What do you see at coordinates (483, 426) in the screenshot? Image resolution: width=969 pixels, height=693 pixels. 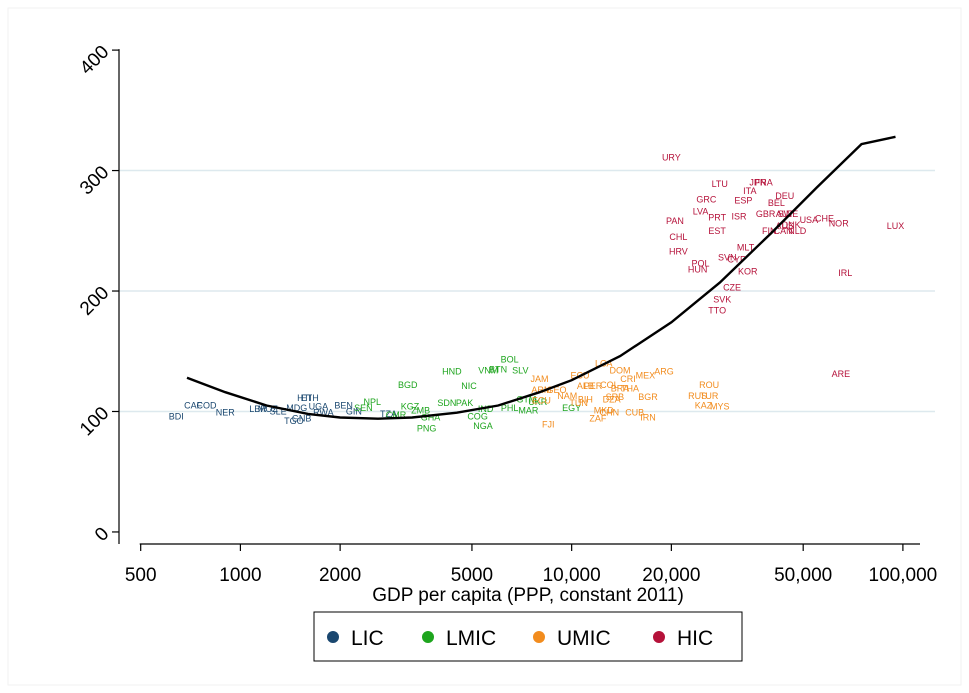 I see `point-lmic-nga: NGA` at bounding box center [483, 426].